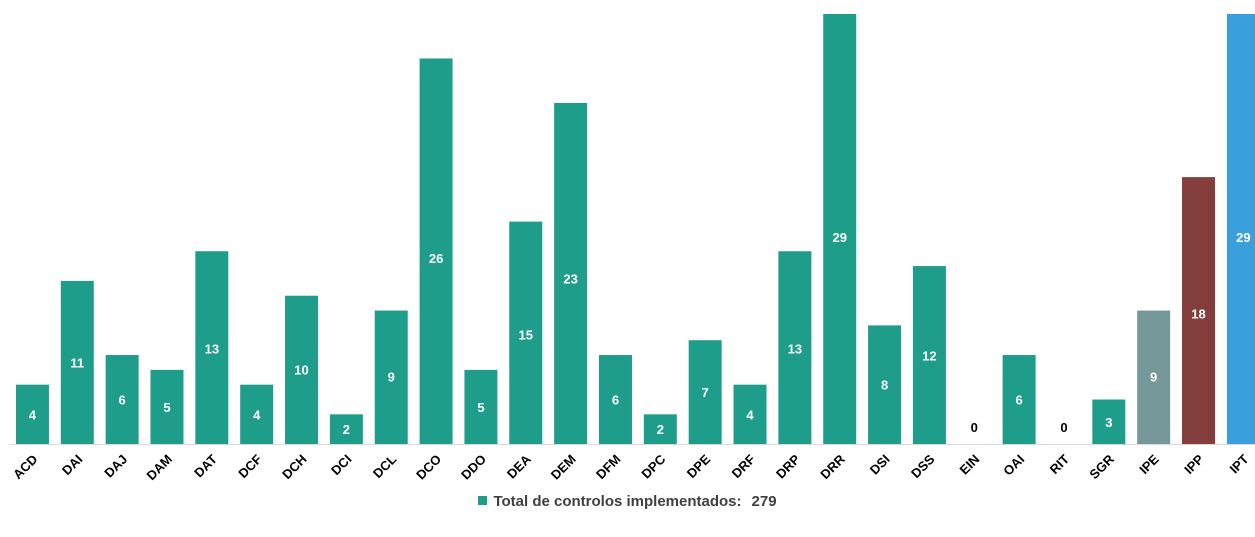 This screenshot has width=1255, height=537. I want to click on data-label-dai: 11, so click(77, 362).